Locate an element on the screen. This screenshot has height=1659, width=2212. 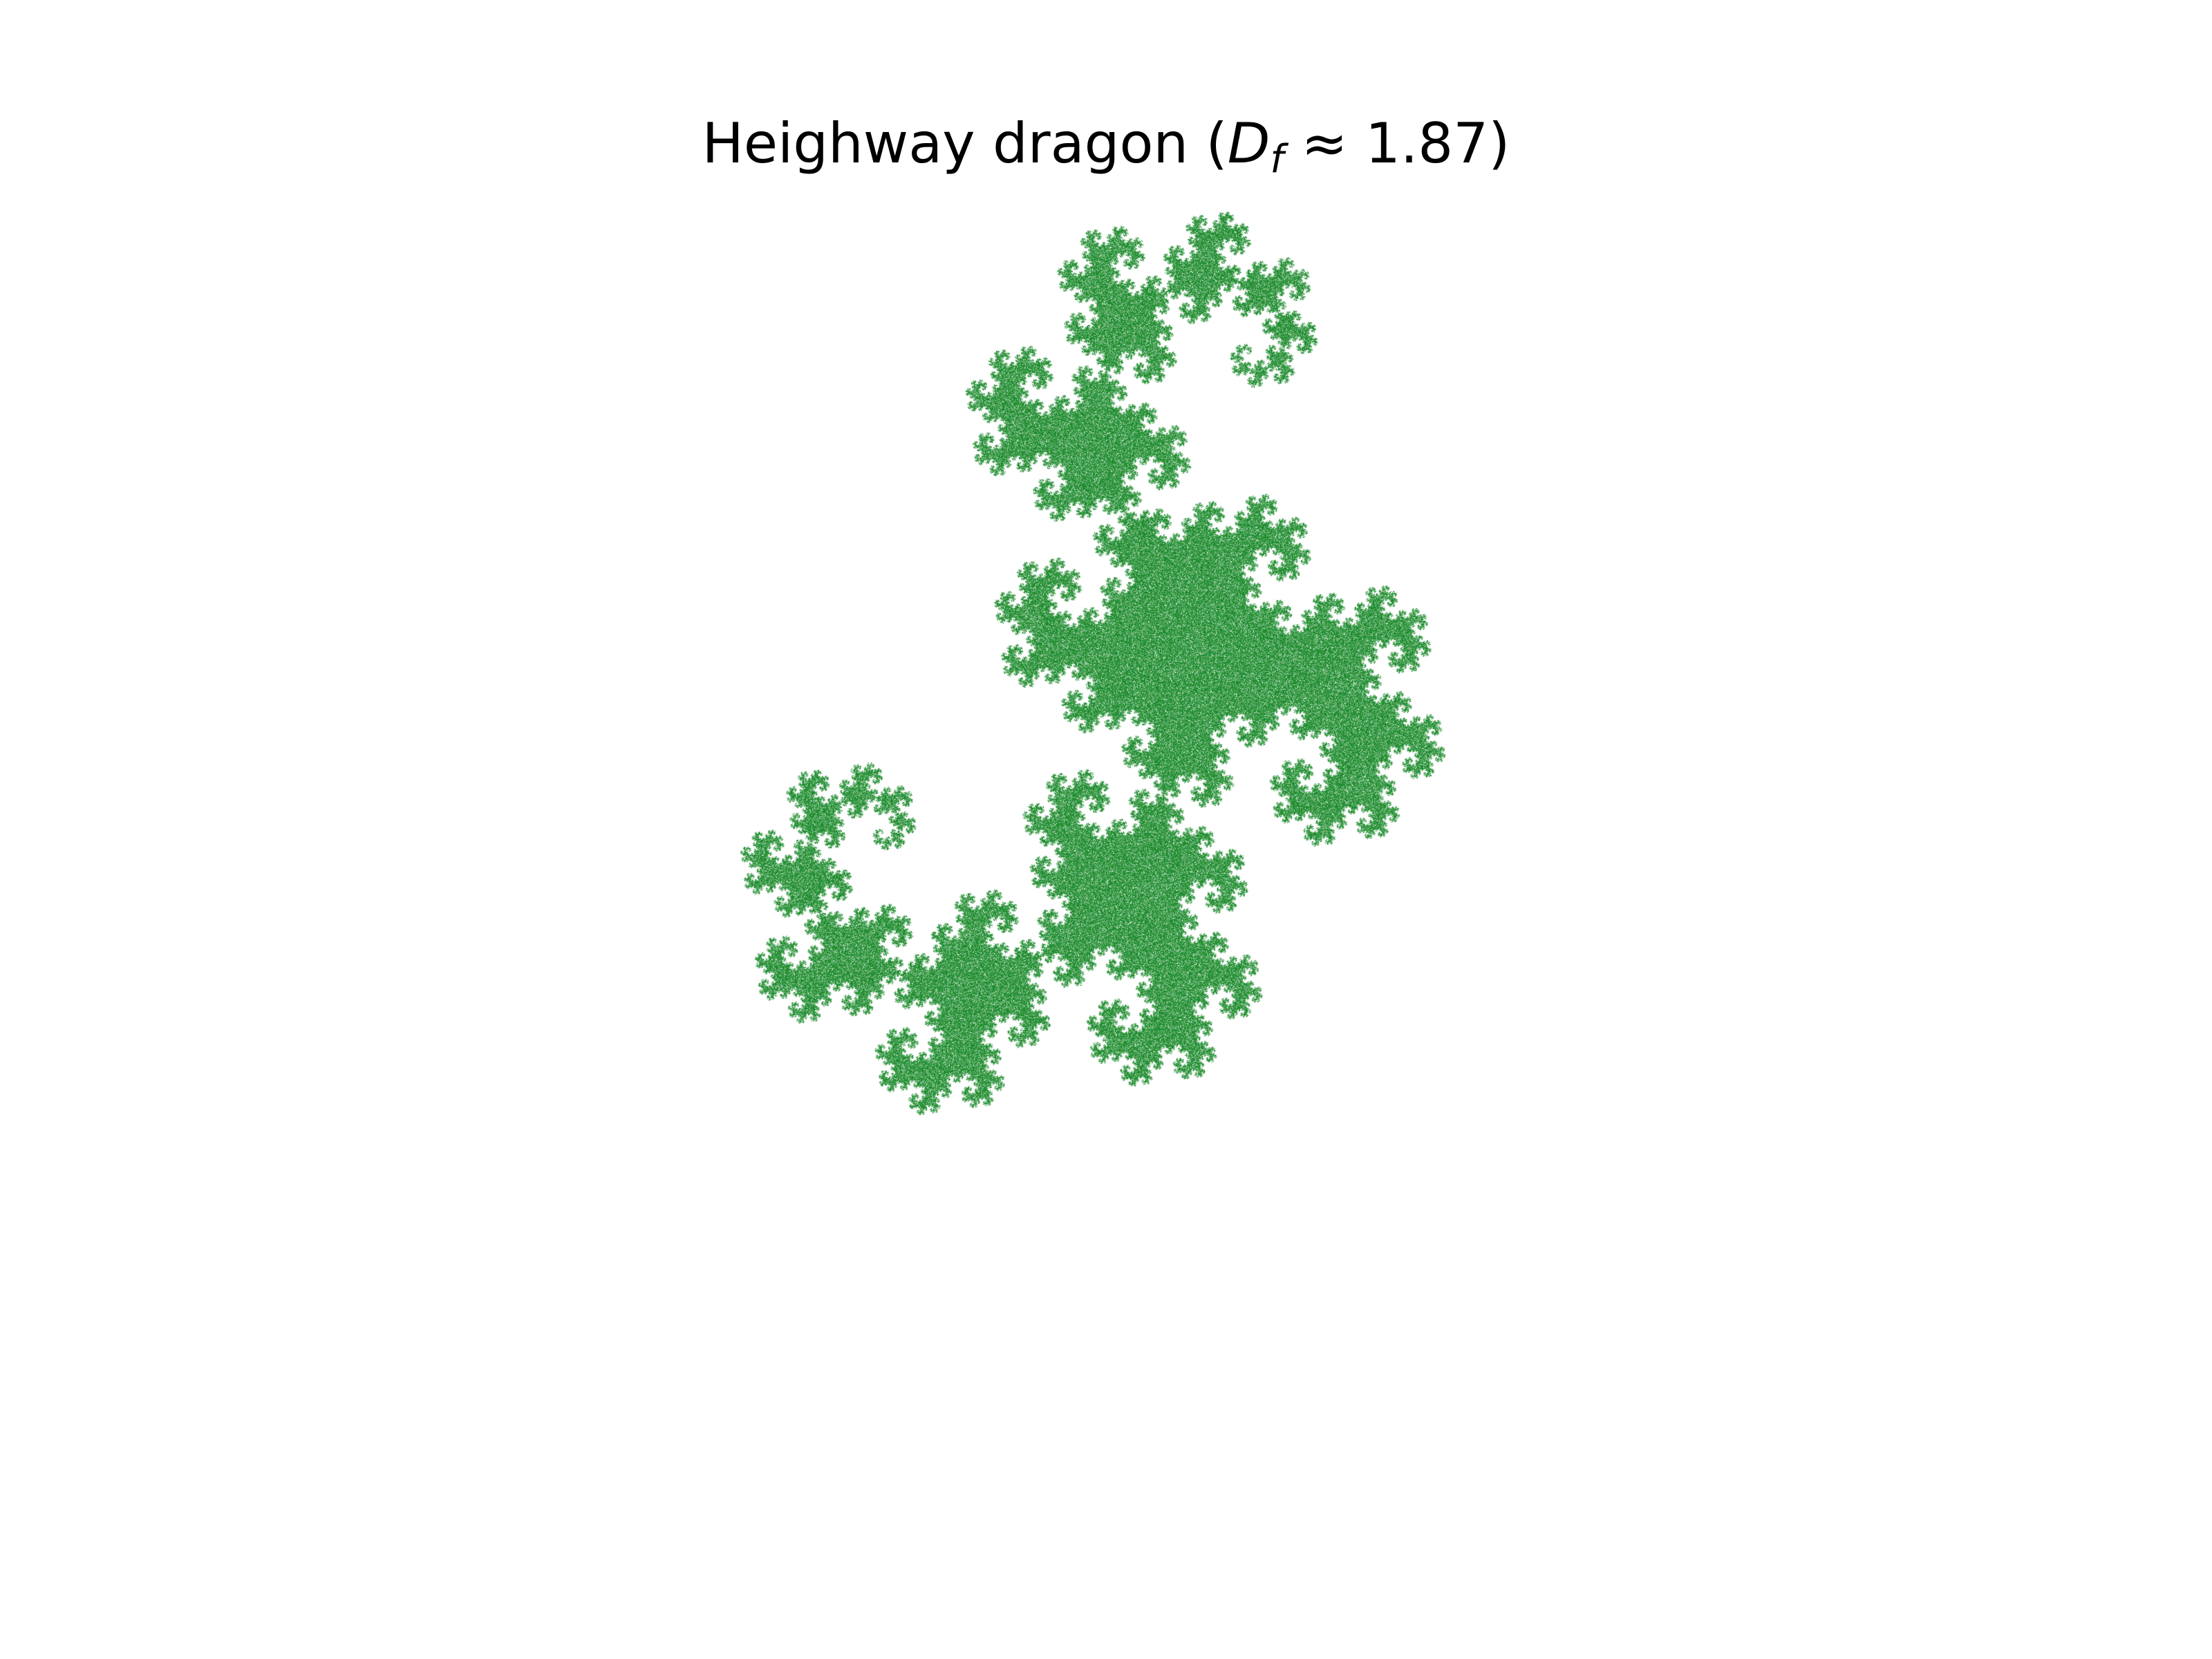
title-text-before: Heighway dragon ( is located at coordinates (965, 143).